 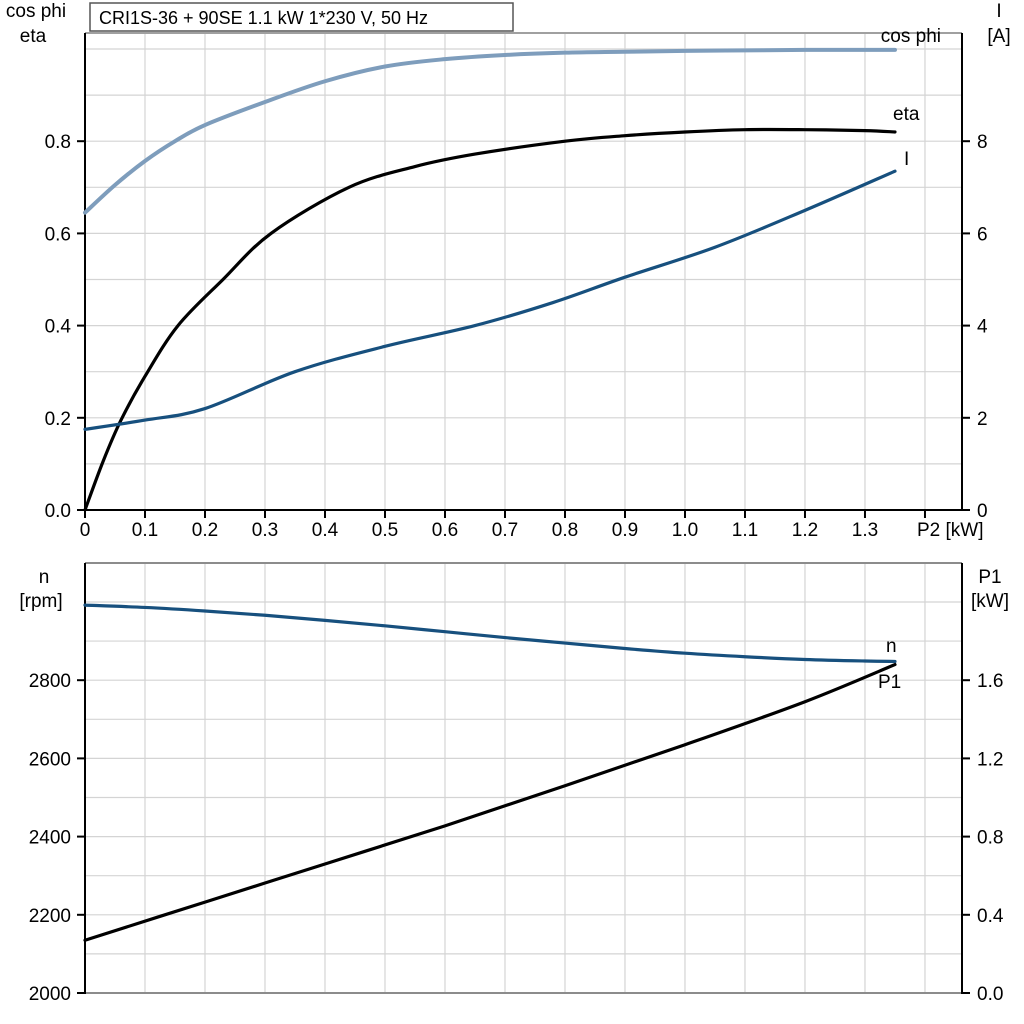 What do you see at coordinates (990, 838) in the screenshot?
I see `right-tick-label: 0.8` at bounding box center [990, 838].